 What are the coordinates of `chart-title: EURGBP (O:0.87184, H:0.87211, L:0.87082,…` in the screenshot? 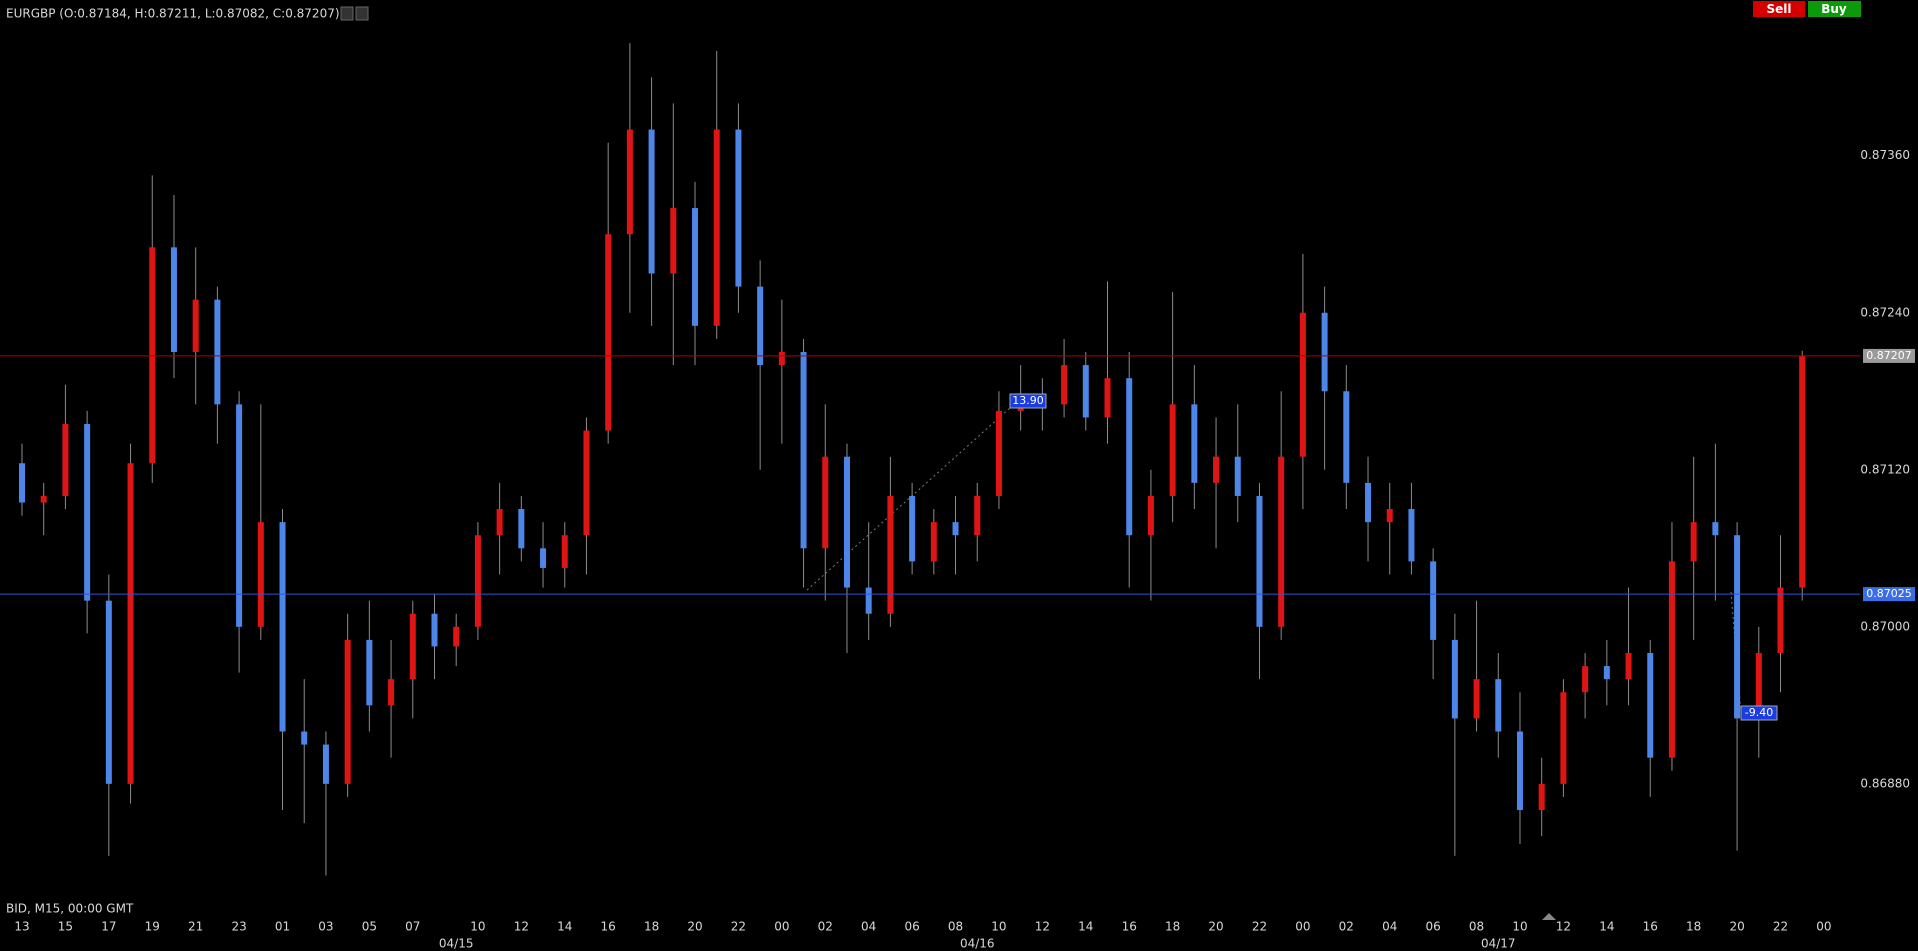 It's located at (173, 14).